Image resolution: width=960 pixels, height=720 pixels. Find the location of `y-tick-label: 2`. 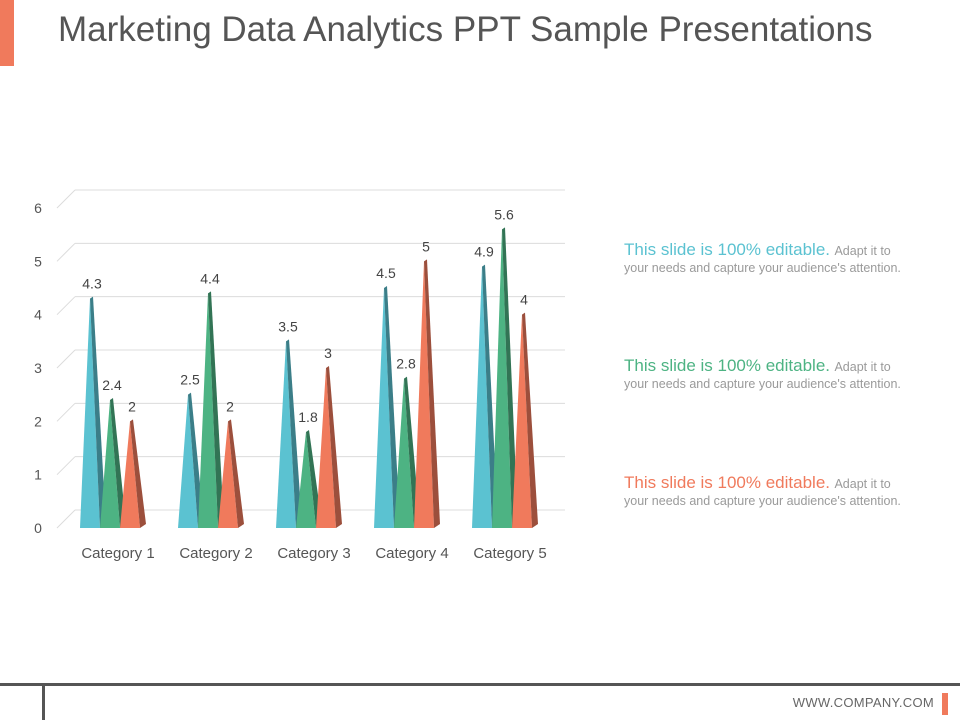

y-tick-label: 2 is located at coordinates (38, 421).